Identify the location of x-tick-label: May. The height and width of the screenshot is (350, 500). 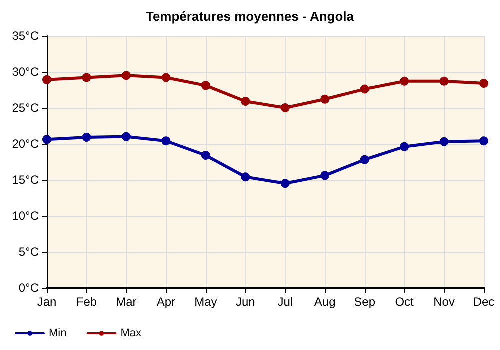
(206, 302).